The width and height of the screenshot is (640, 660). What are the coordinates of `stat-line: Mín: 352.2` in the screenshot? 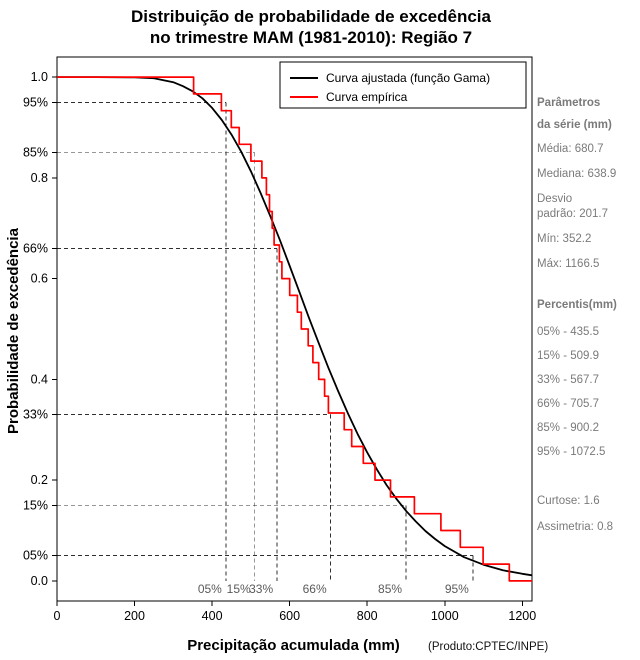 It's located at (564, 239).